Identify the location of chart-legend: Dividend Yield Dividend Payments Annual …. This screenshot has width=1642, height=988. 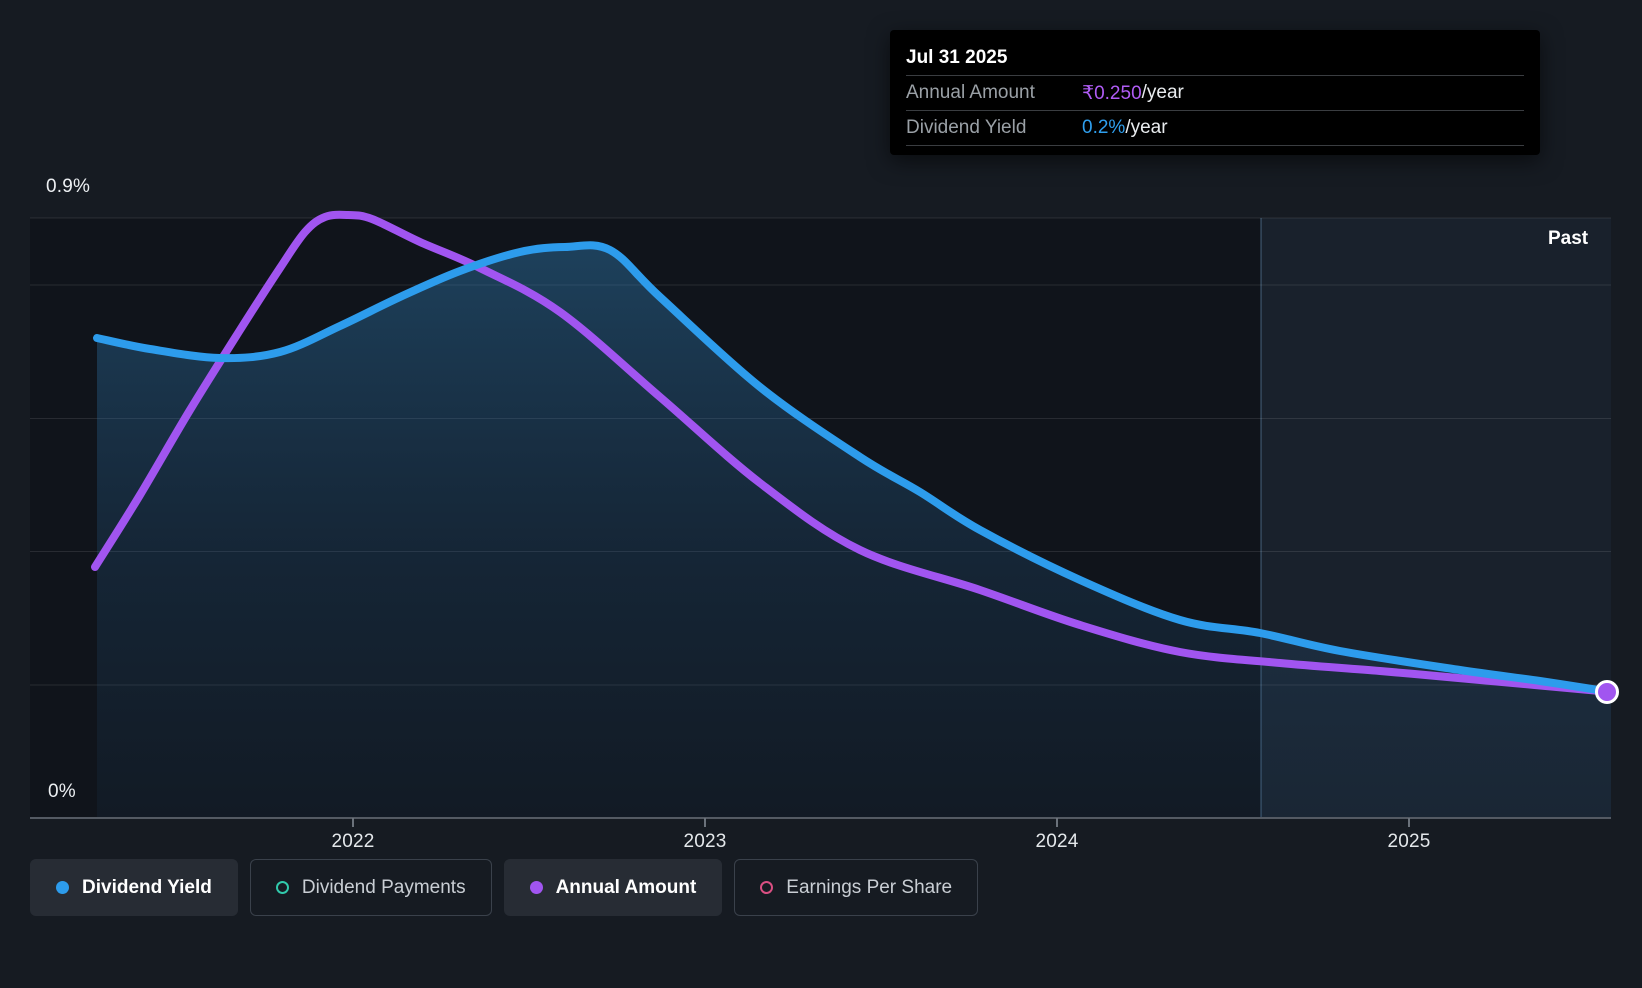
(504, 887).